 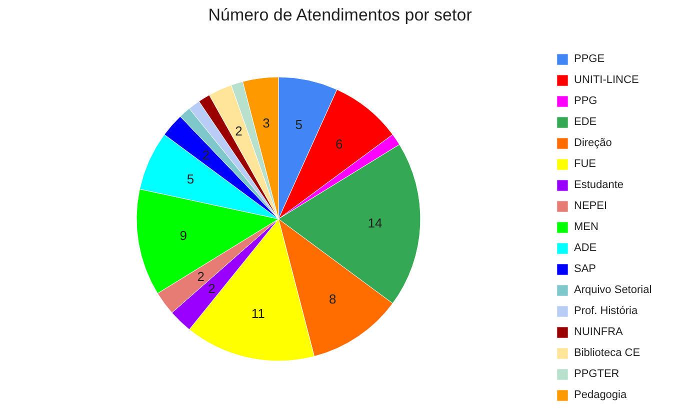 I want to click on data-label: 14, so click(x=375, y=223).